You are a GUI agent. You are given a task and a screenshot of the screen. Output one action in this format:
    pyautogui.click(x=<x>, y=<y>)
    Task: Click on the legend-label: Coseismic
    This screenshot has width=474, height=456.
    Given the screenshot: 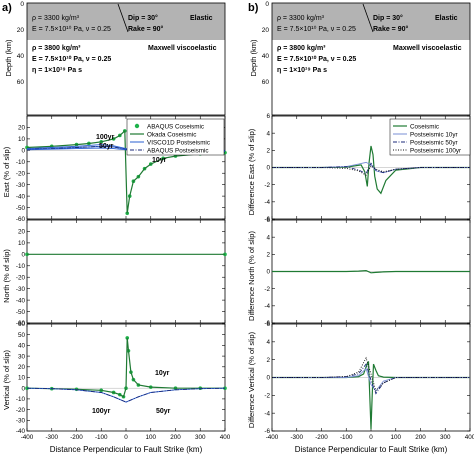 What is the action you would take?
    pyautogui.click(x=424, y=127)
    